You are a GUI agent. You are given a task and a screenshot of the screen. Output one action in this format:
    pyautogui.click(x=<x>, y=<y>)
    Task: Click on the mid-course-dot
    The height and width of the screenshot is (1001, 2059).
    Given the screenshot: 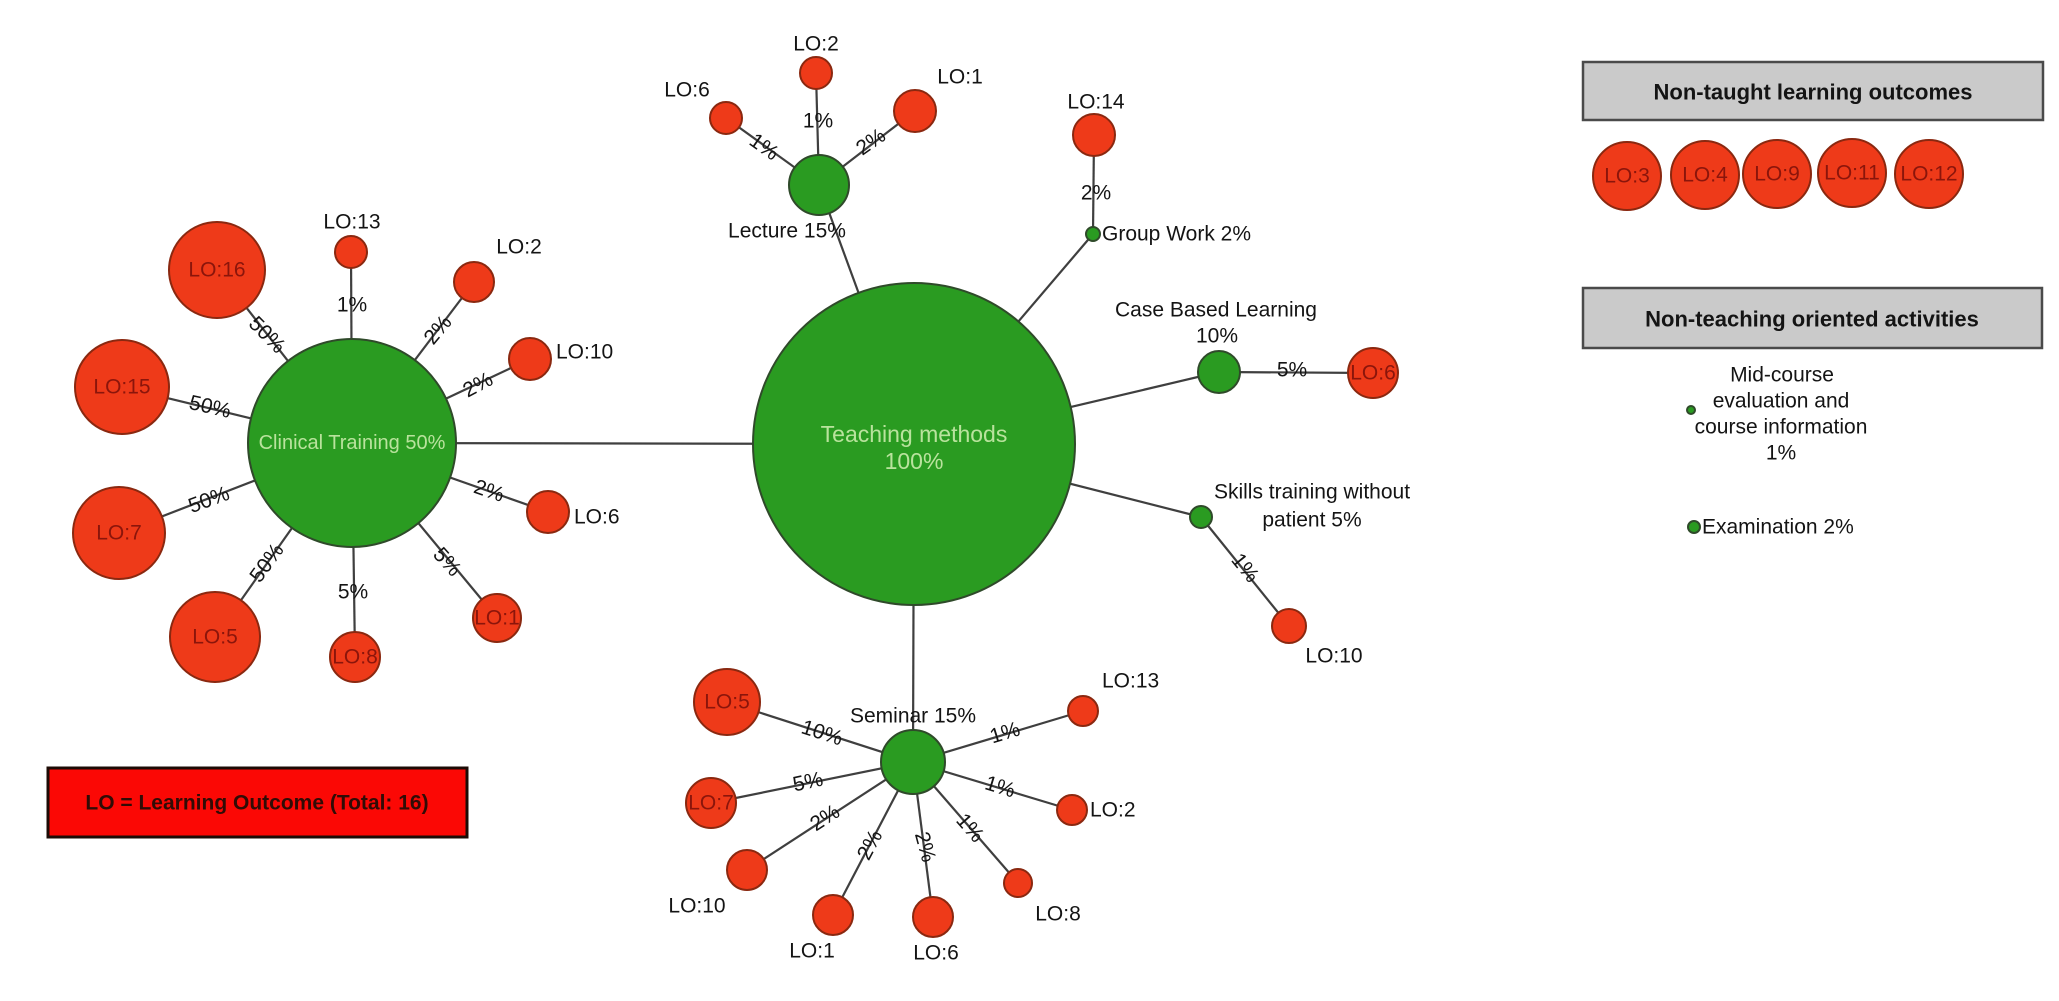 What is the action you would take?
    pyautogui.click(x=1691, y=410)
    